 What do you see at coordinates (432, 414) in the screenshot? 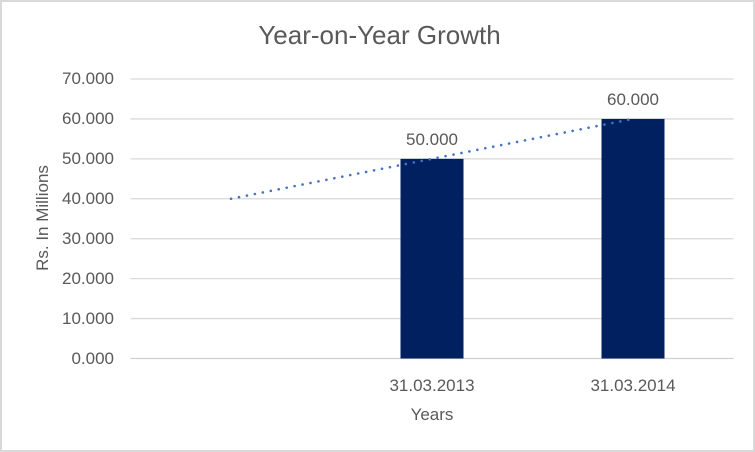
I see `x-axis-title: Years` at bounding box center [432, 414].